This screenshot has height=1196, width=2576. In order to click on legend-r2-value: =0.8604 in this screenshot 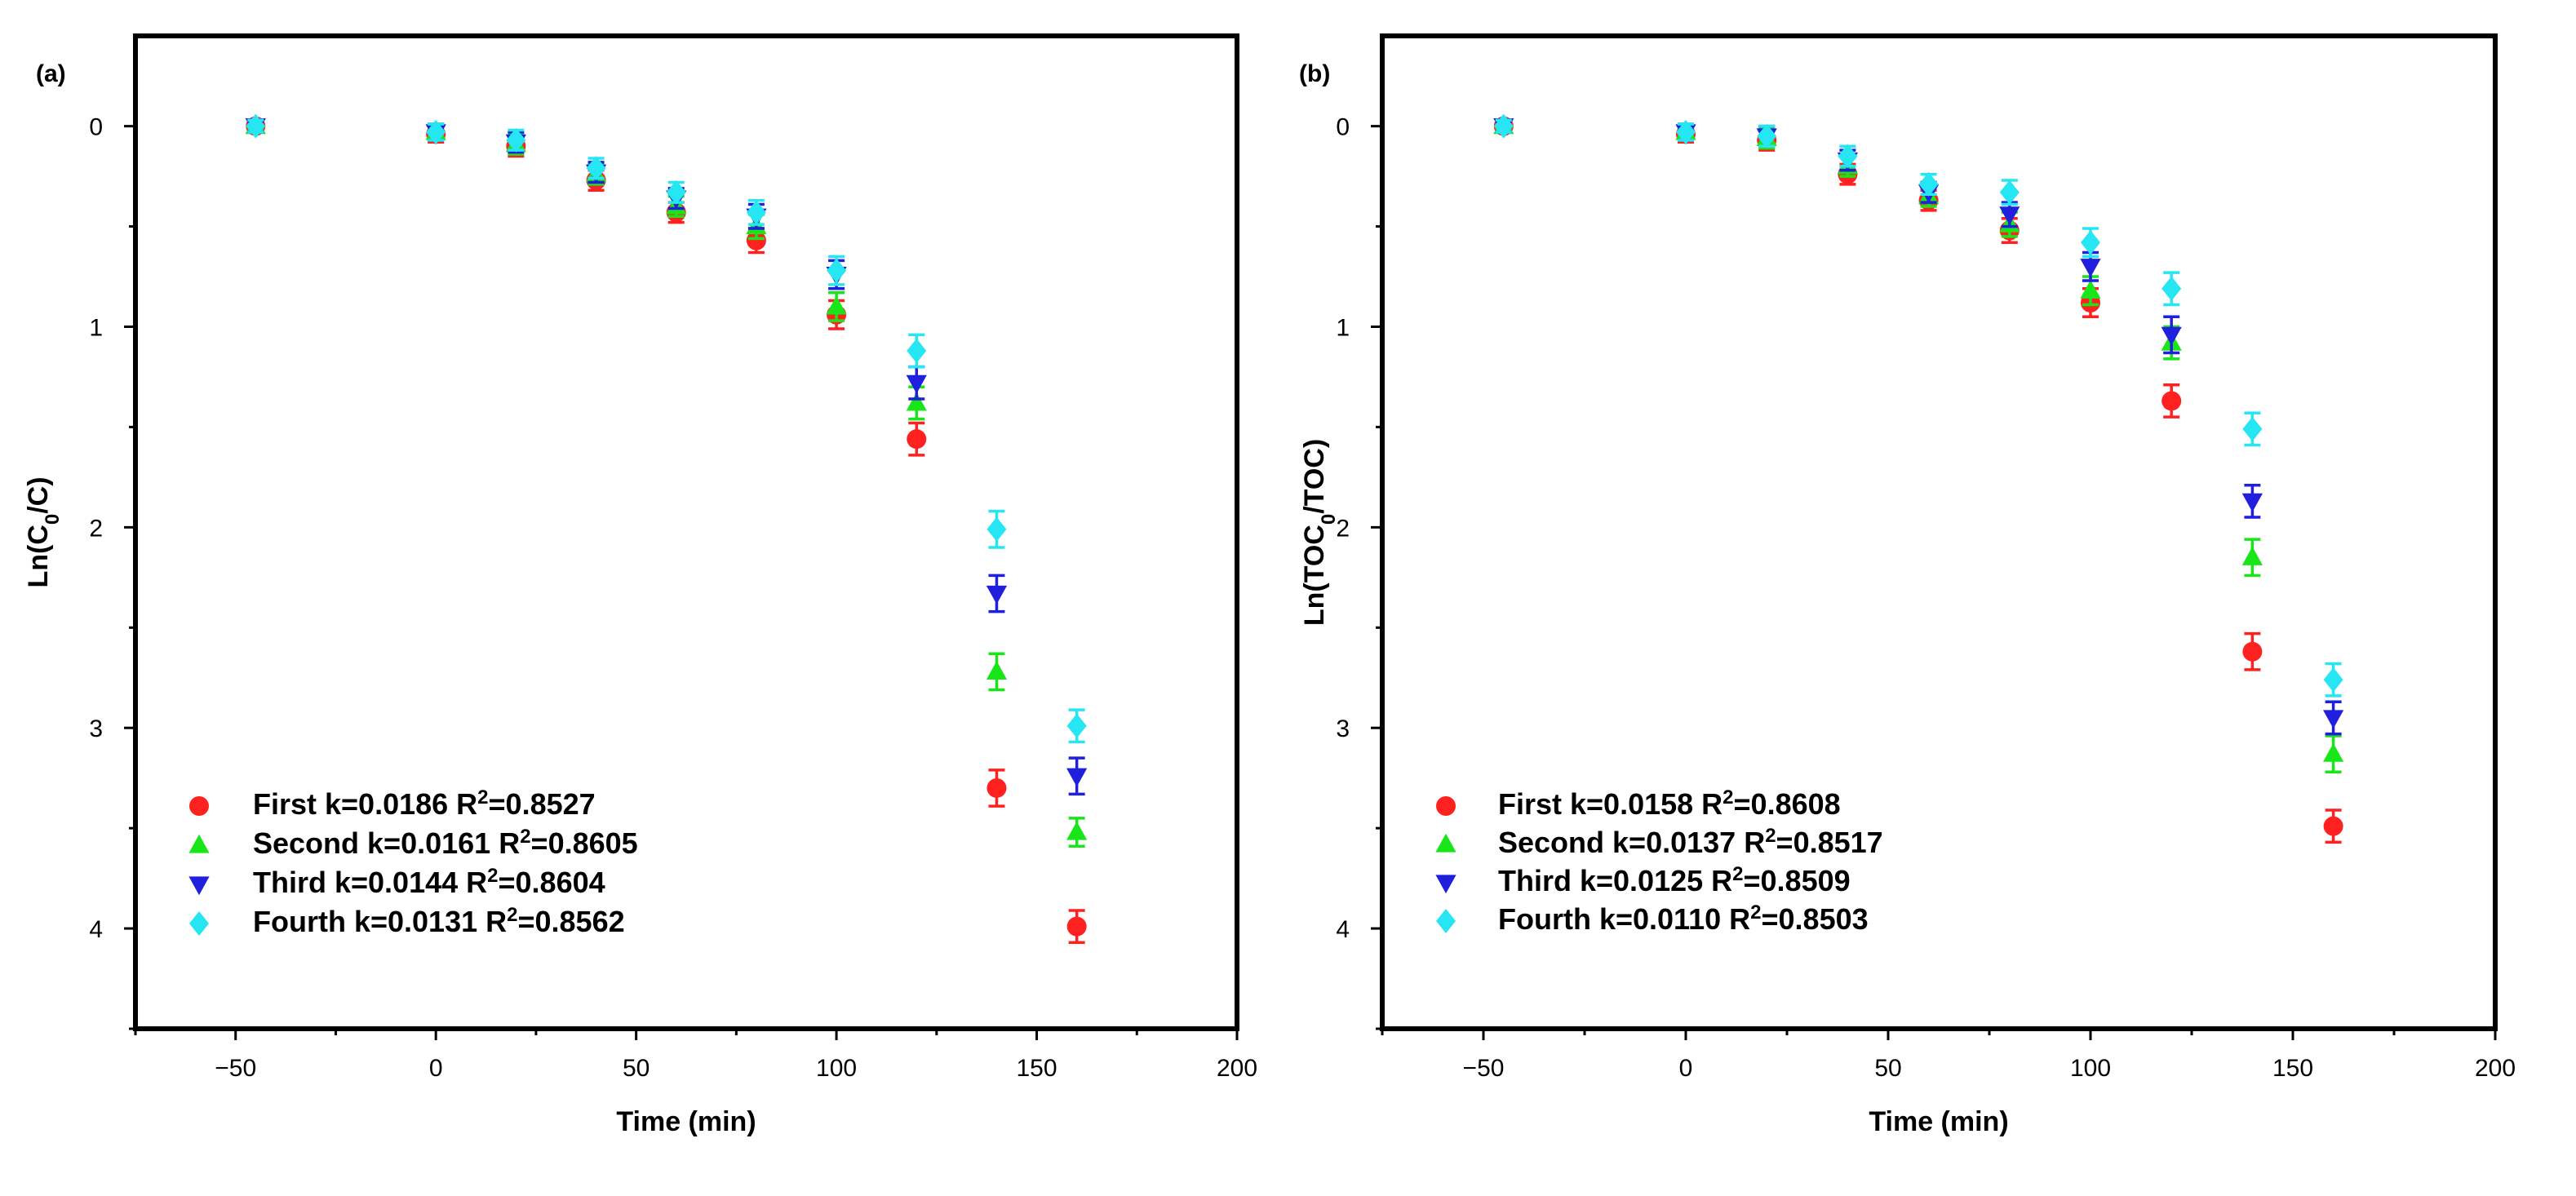, I will do `click(552, 883)`.